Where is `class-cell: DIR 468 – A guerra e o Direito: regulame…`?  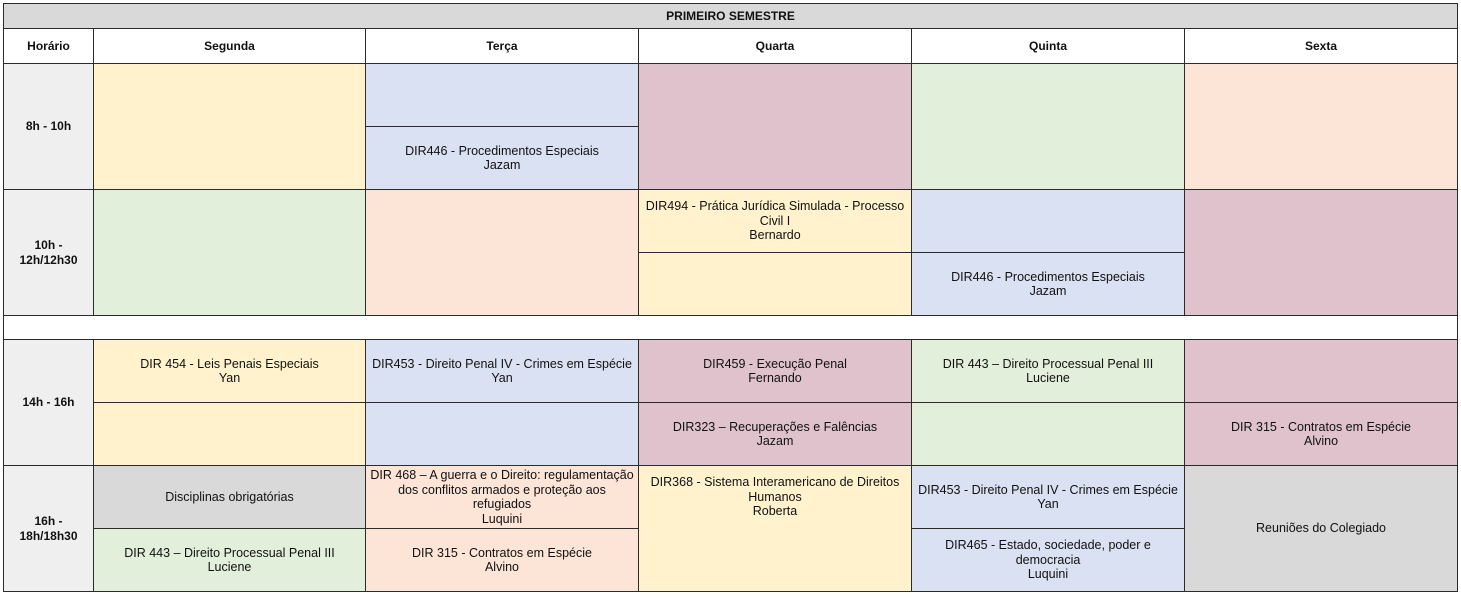
class-cell: DIR 468 – A guerra e o Direito: regulame… is located at coordinates (502, 497).